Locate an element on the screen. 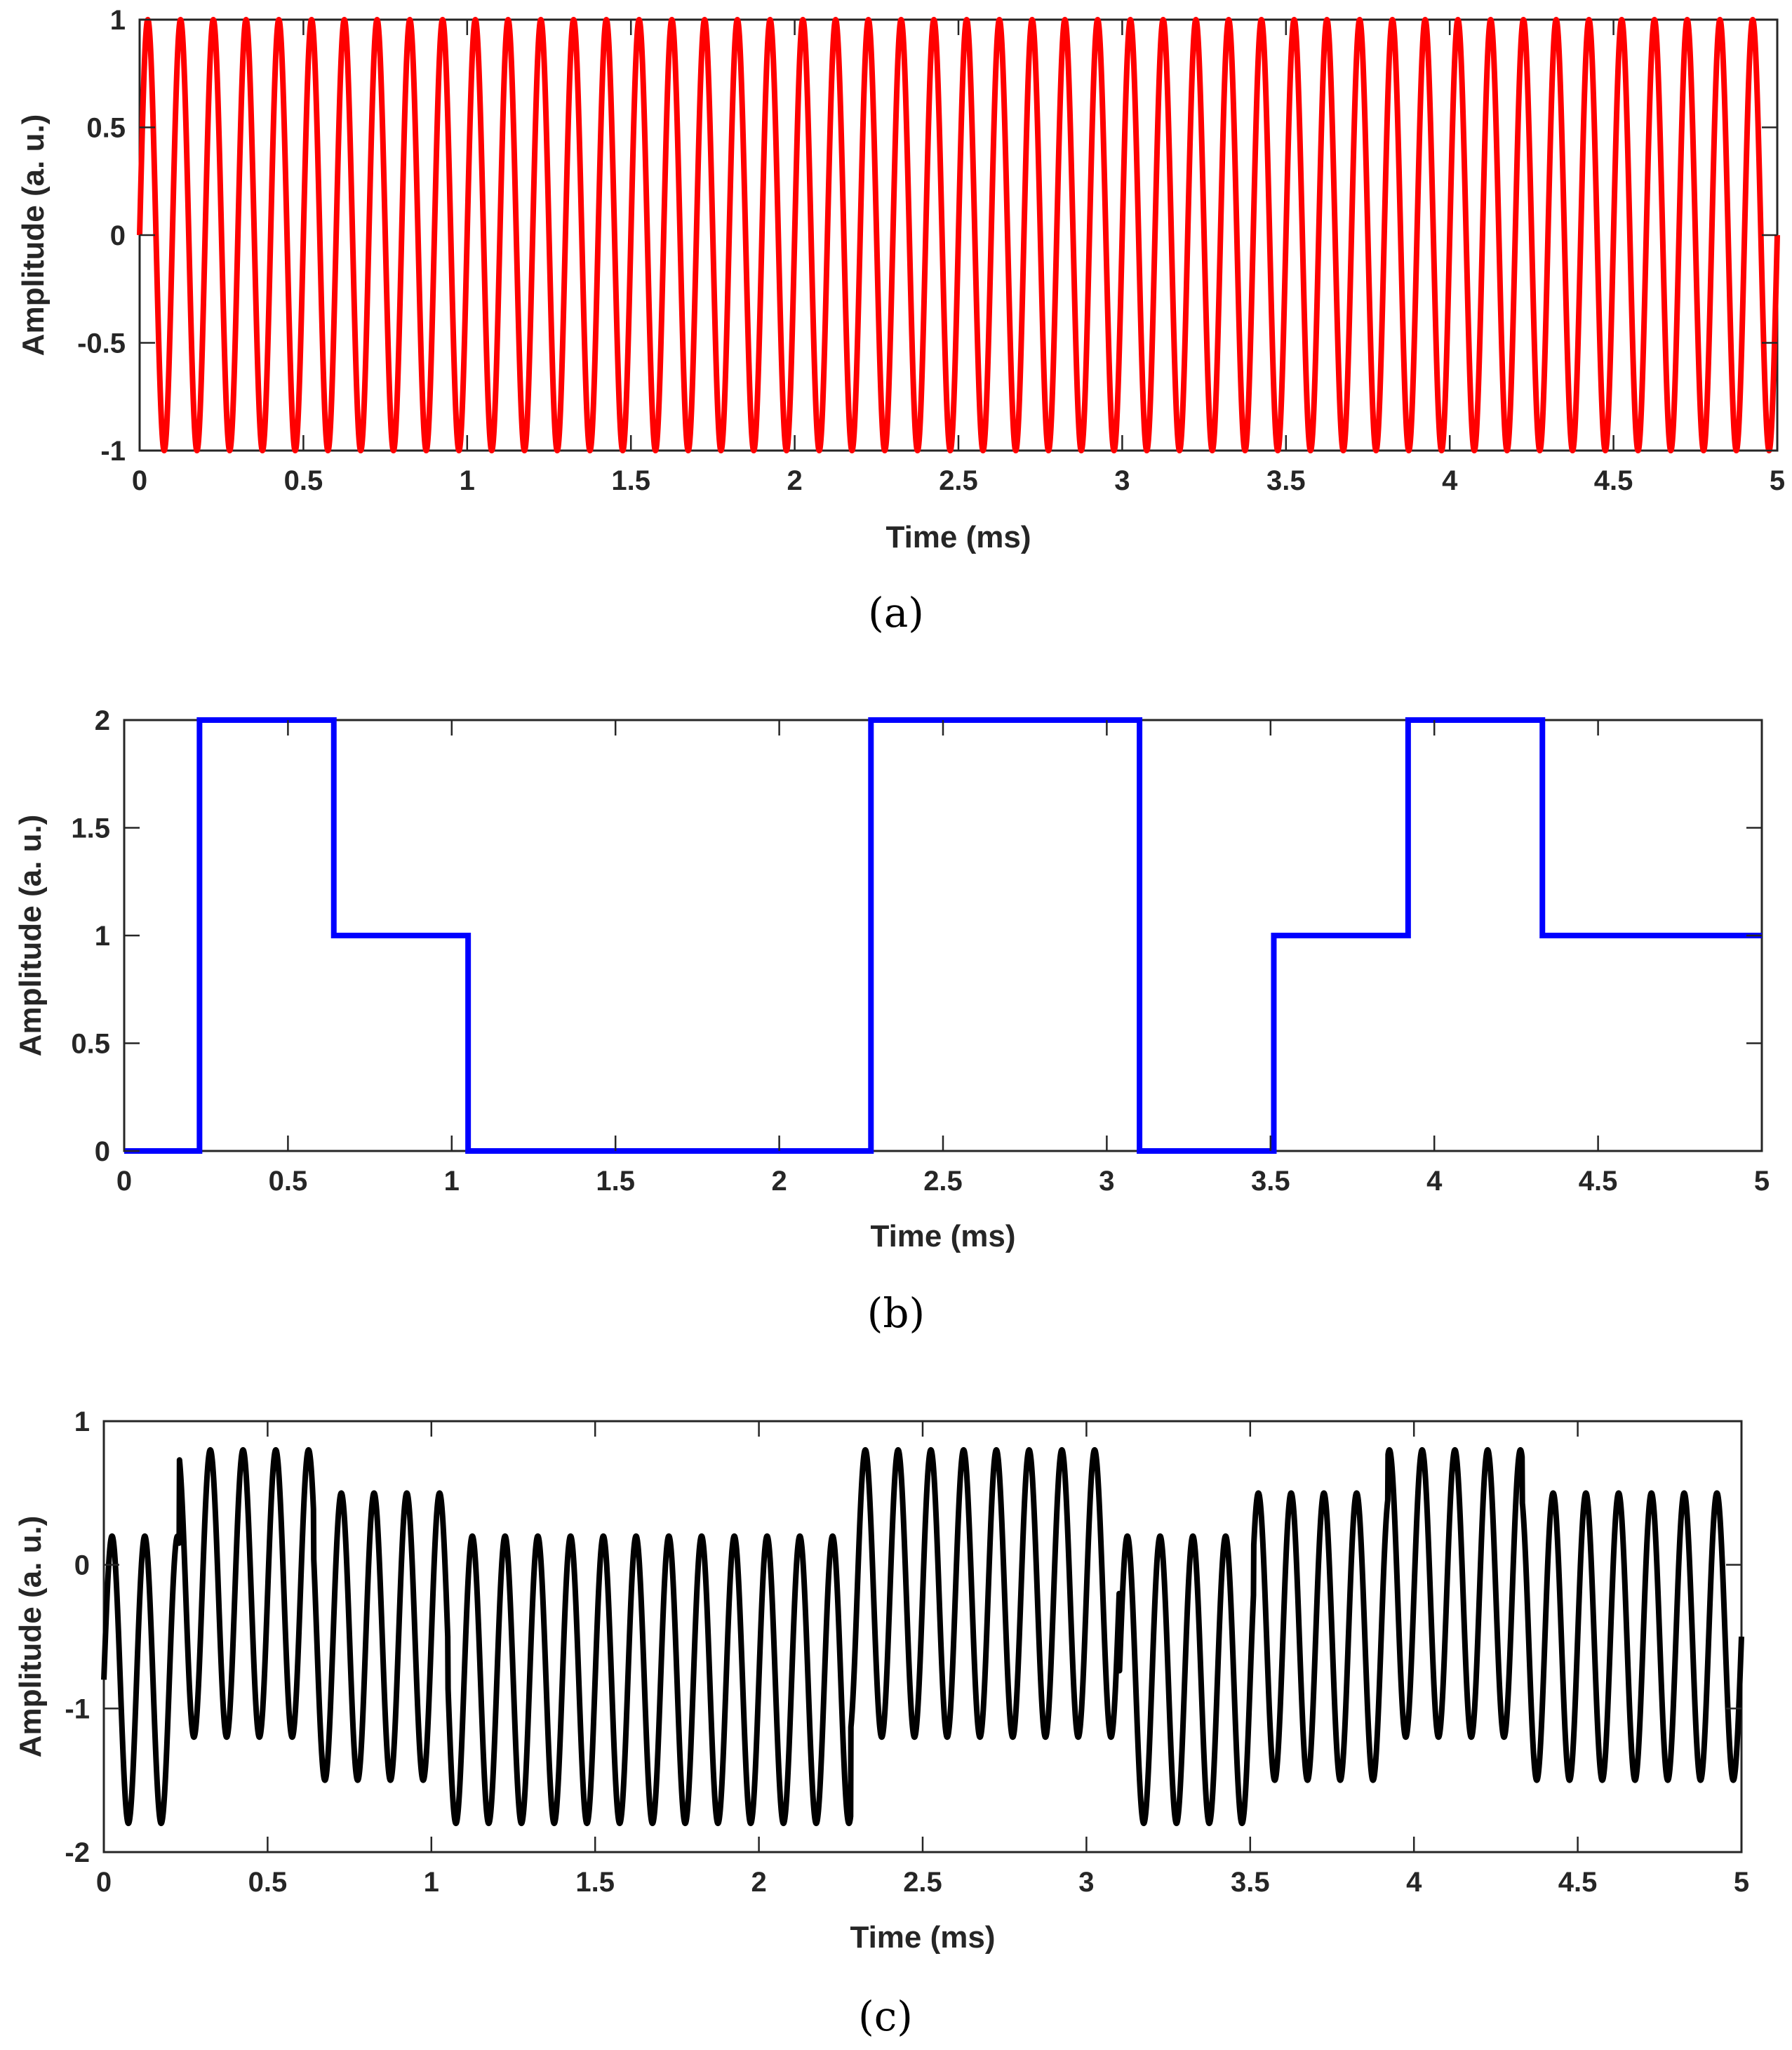 The width and height of the screenshot is (1792, 2050). caption-c: (c) is located at coordinates (885, 2016).